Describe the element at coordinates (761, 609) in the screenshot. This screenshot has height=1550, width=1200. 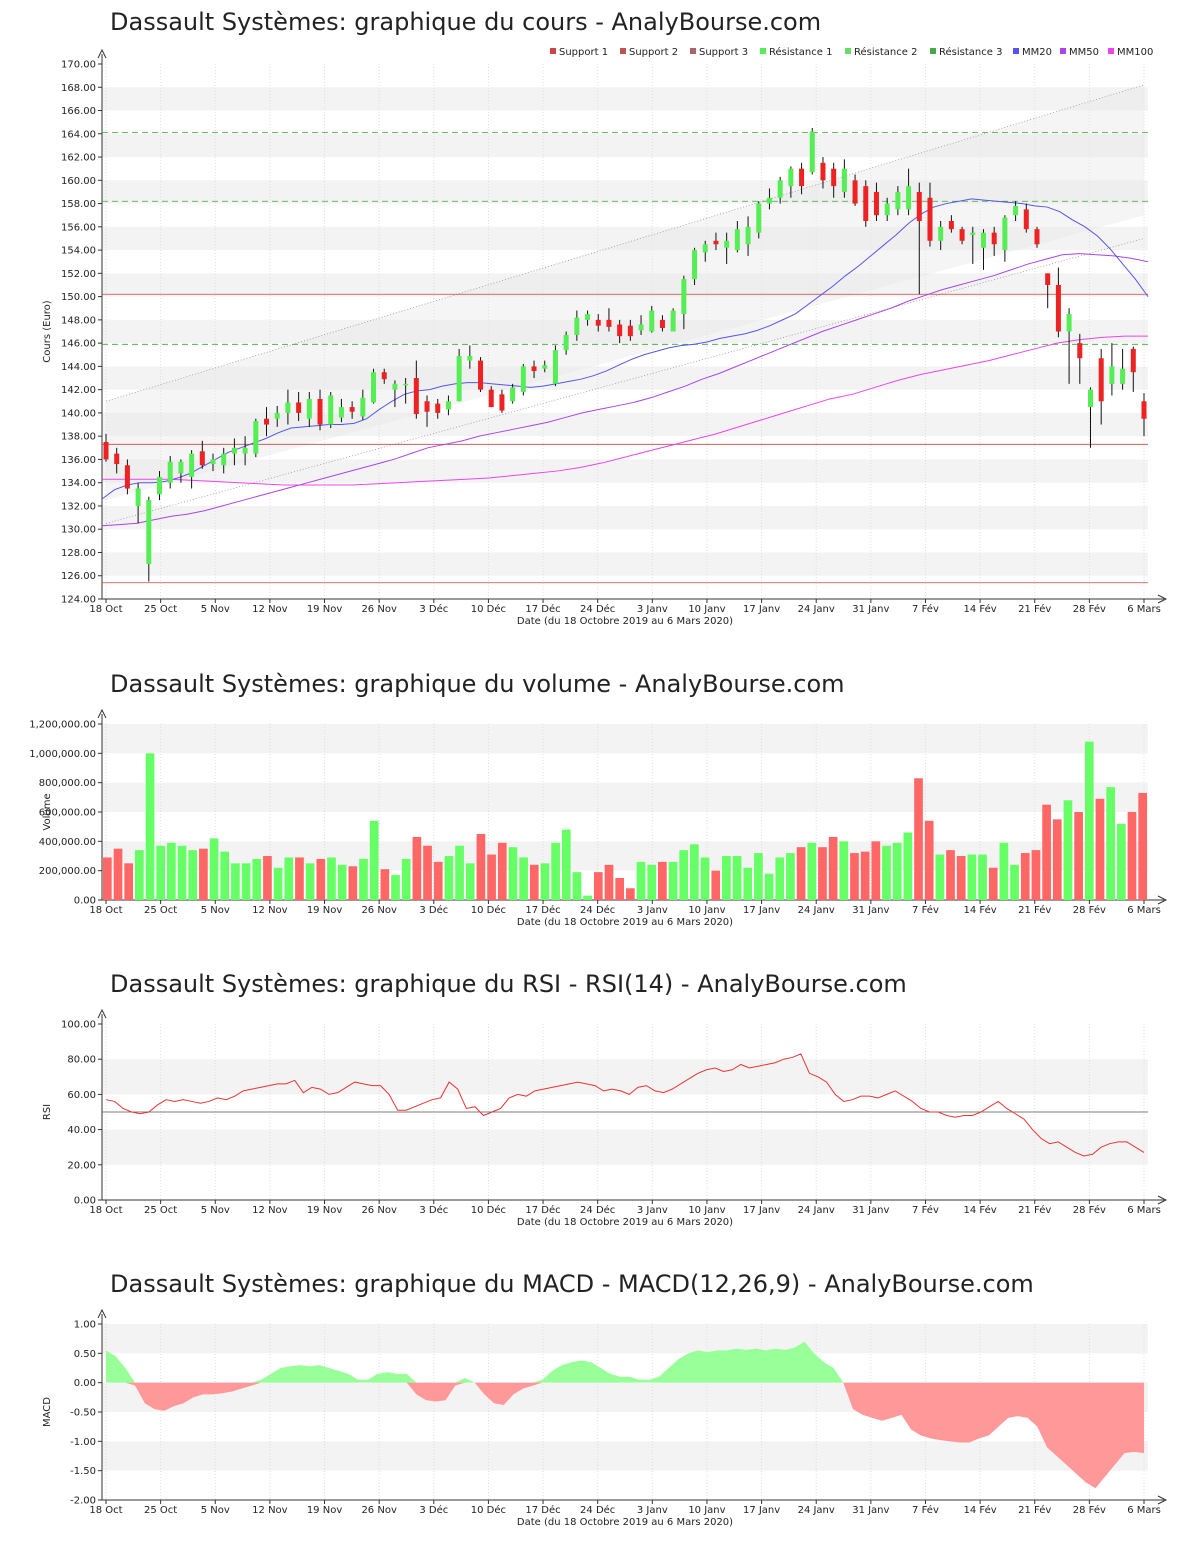
I see `x-tick-label: 17 Janv` at that location.